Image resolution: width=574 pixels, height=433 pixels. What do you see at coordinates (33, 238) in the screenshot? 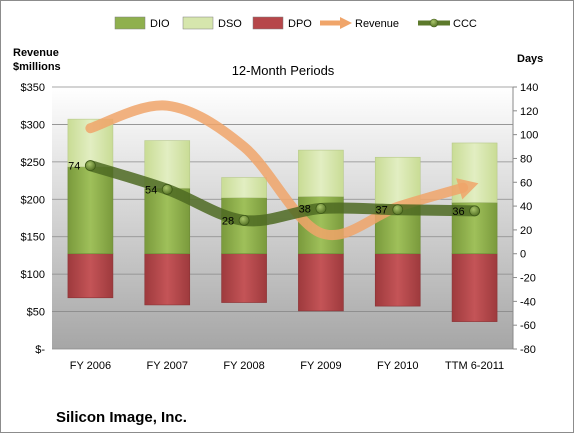
I see `left-axis-tick-label: $150` at bounding box center [33, 238].